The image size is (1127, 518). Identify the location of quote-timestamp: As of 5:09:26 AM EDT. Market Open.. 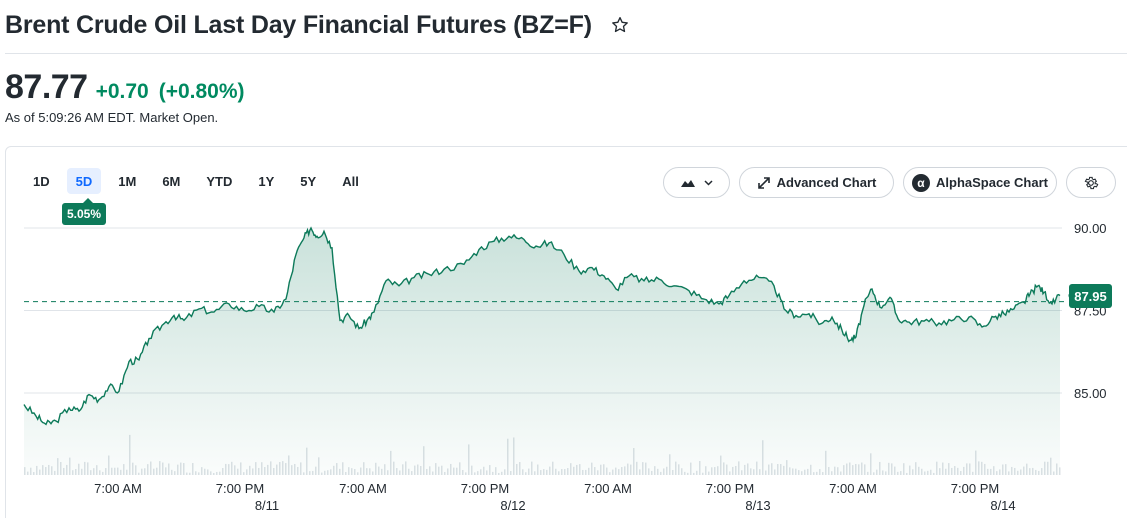
(112, 117).